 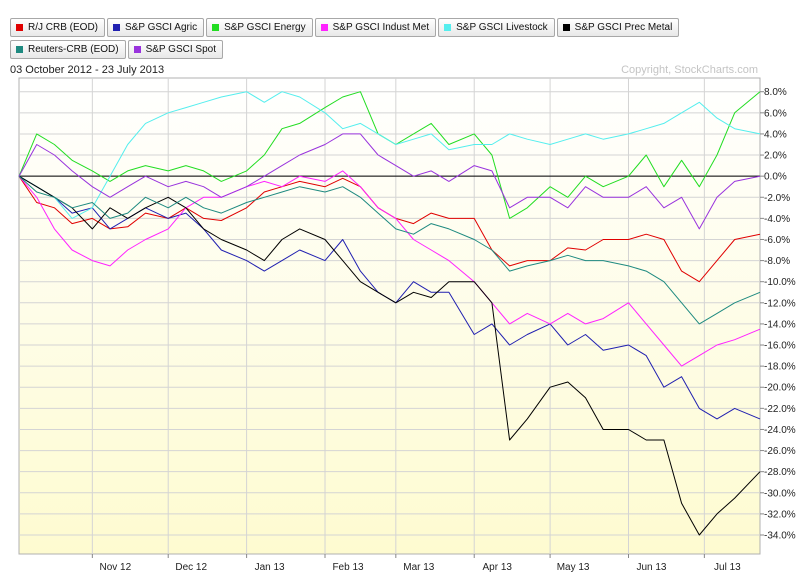 I want to click on y-tick-label: -12.0%, so click(x=780, y=303).